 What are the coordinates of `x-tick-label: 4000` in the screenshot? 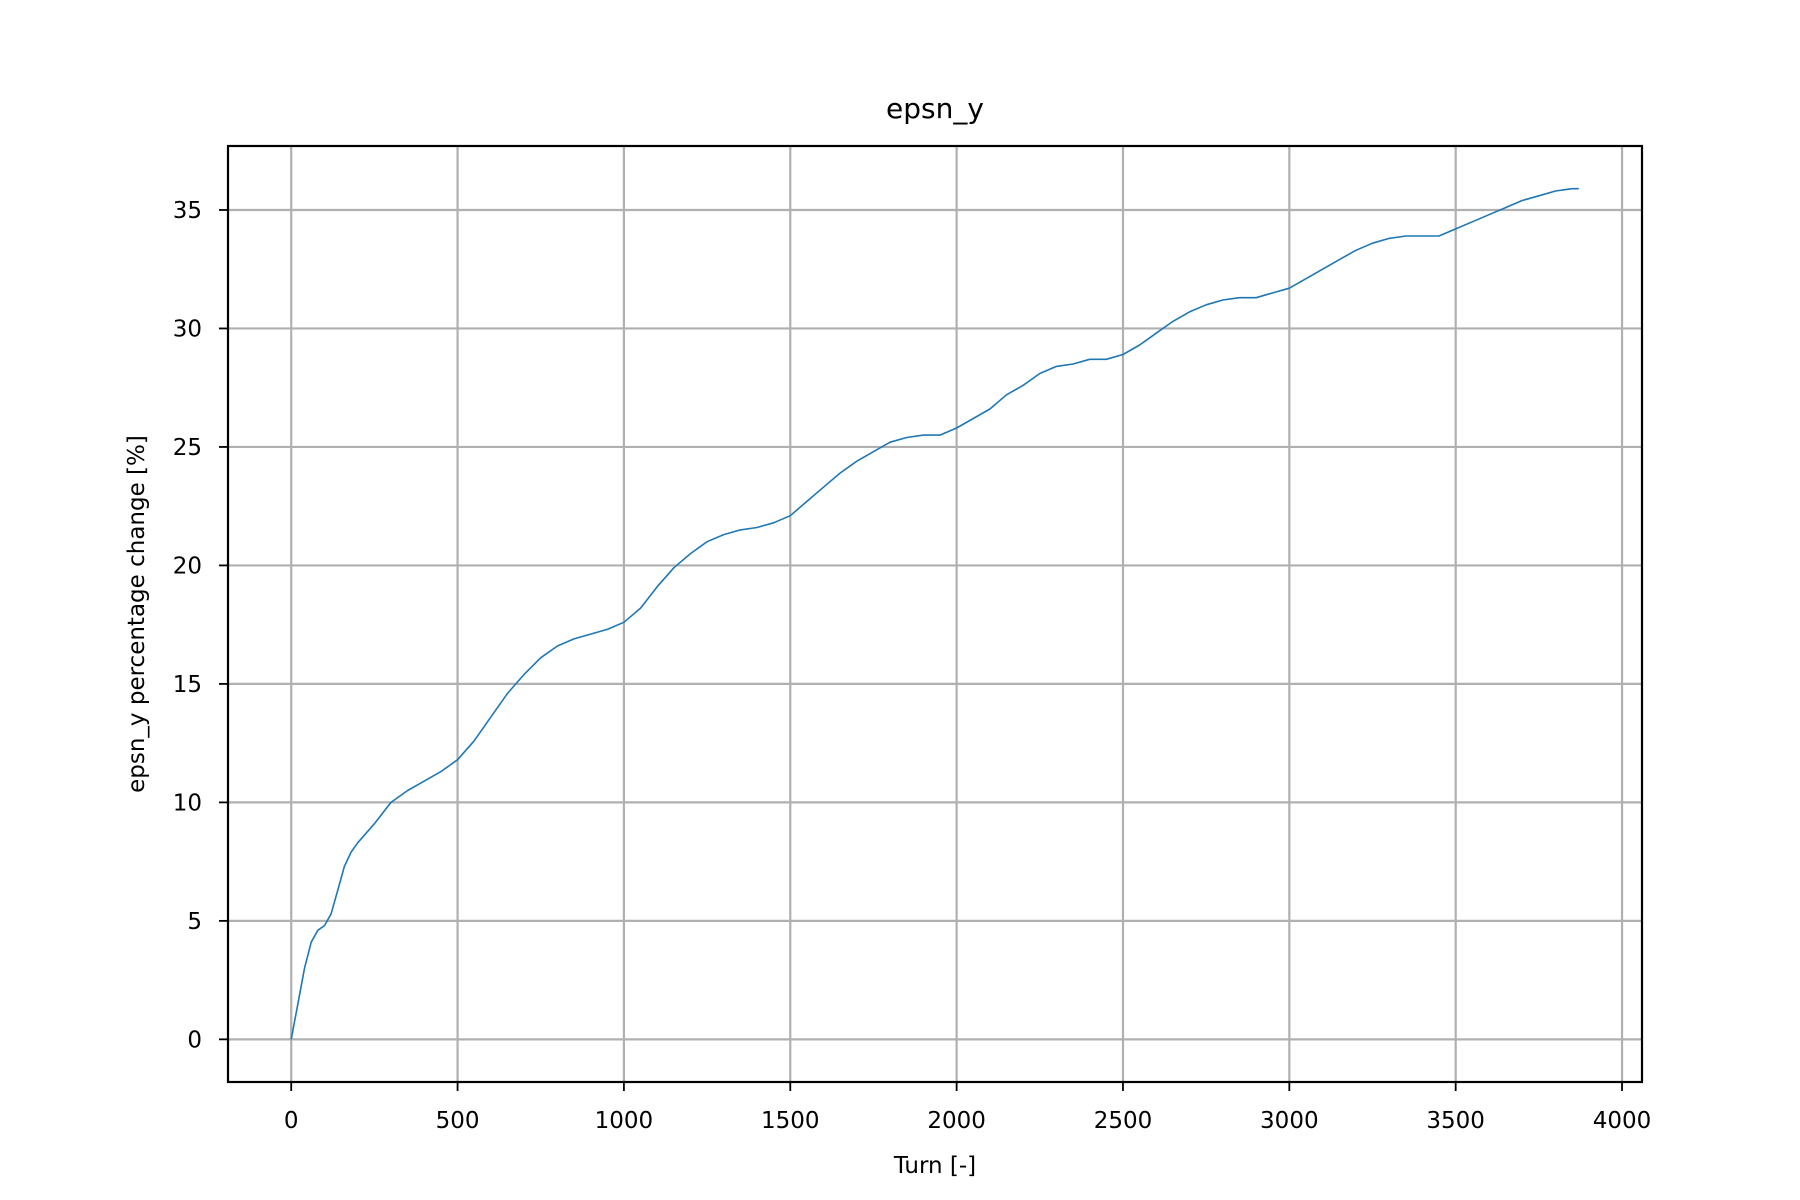 It's located at (1622, 1121).